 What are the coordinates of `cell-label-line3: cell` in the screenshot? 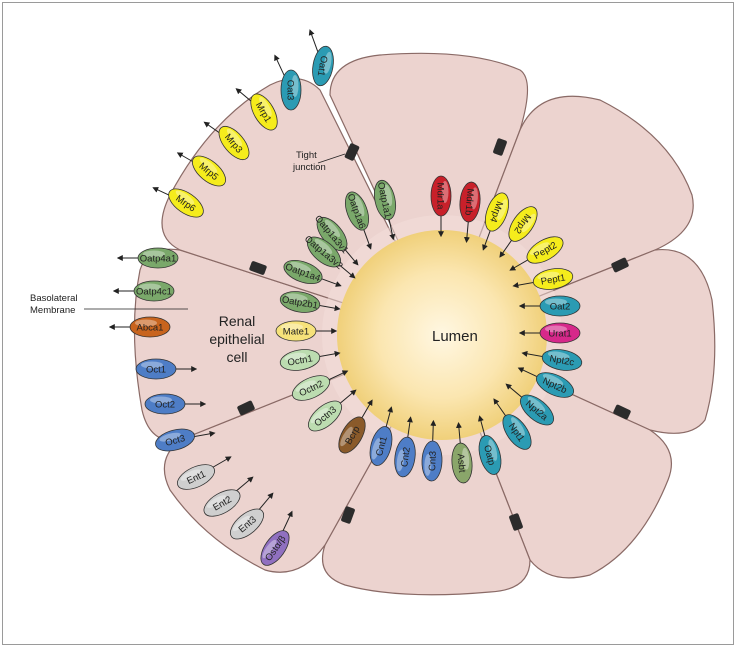 It's located at (236, 357).